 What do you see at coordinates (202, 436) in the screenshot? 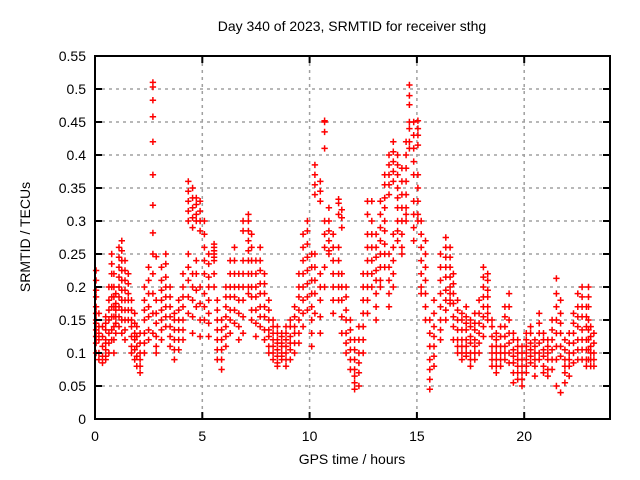
I see `x-tick-label: 5` at bounding box center [202, 436].